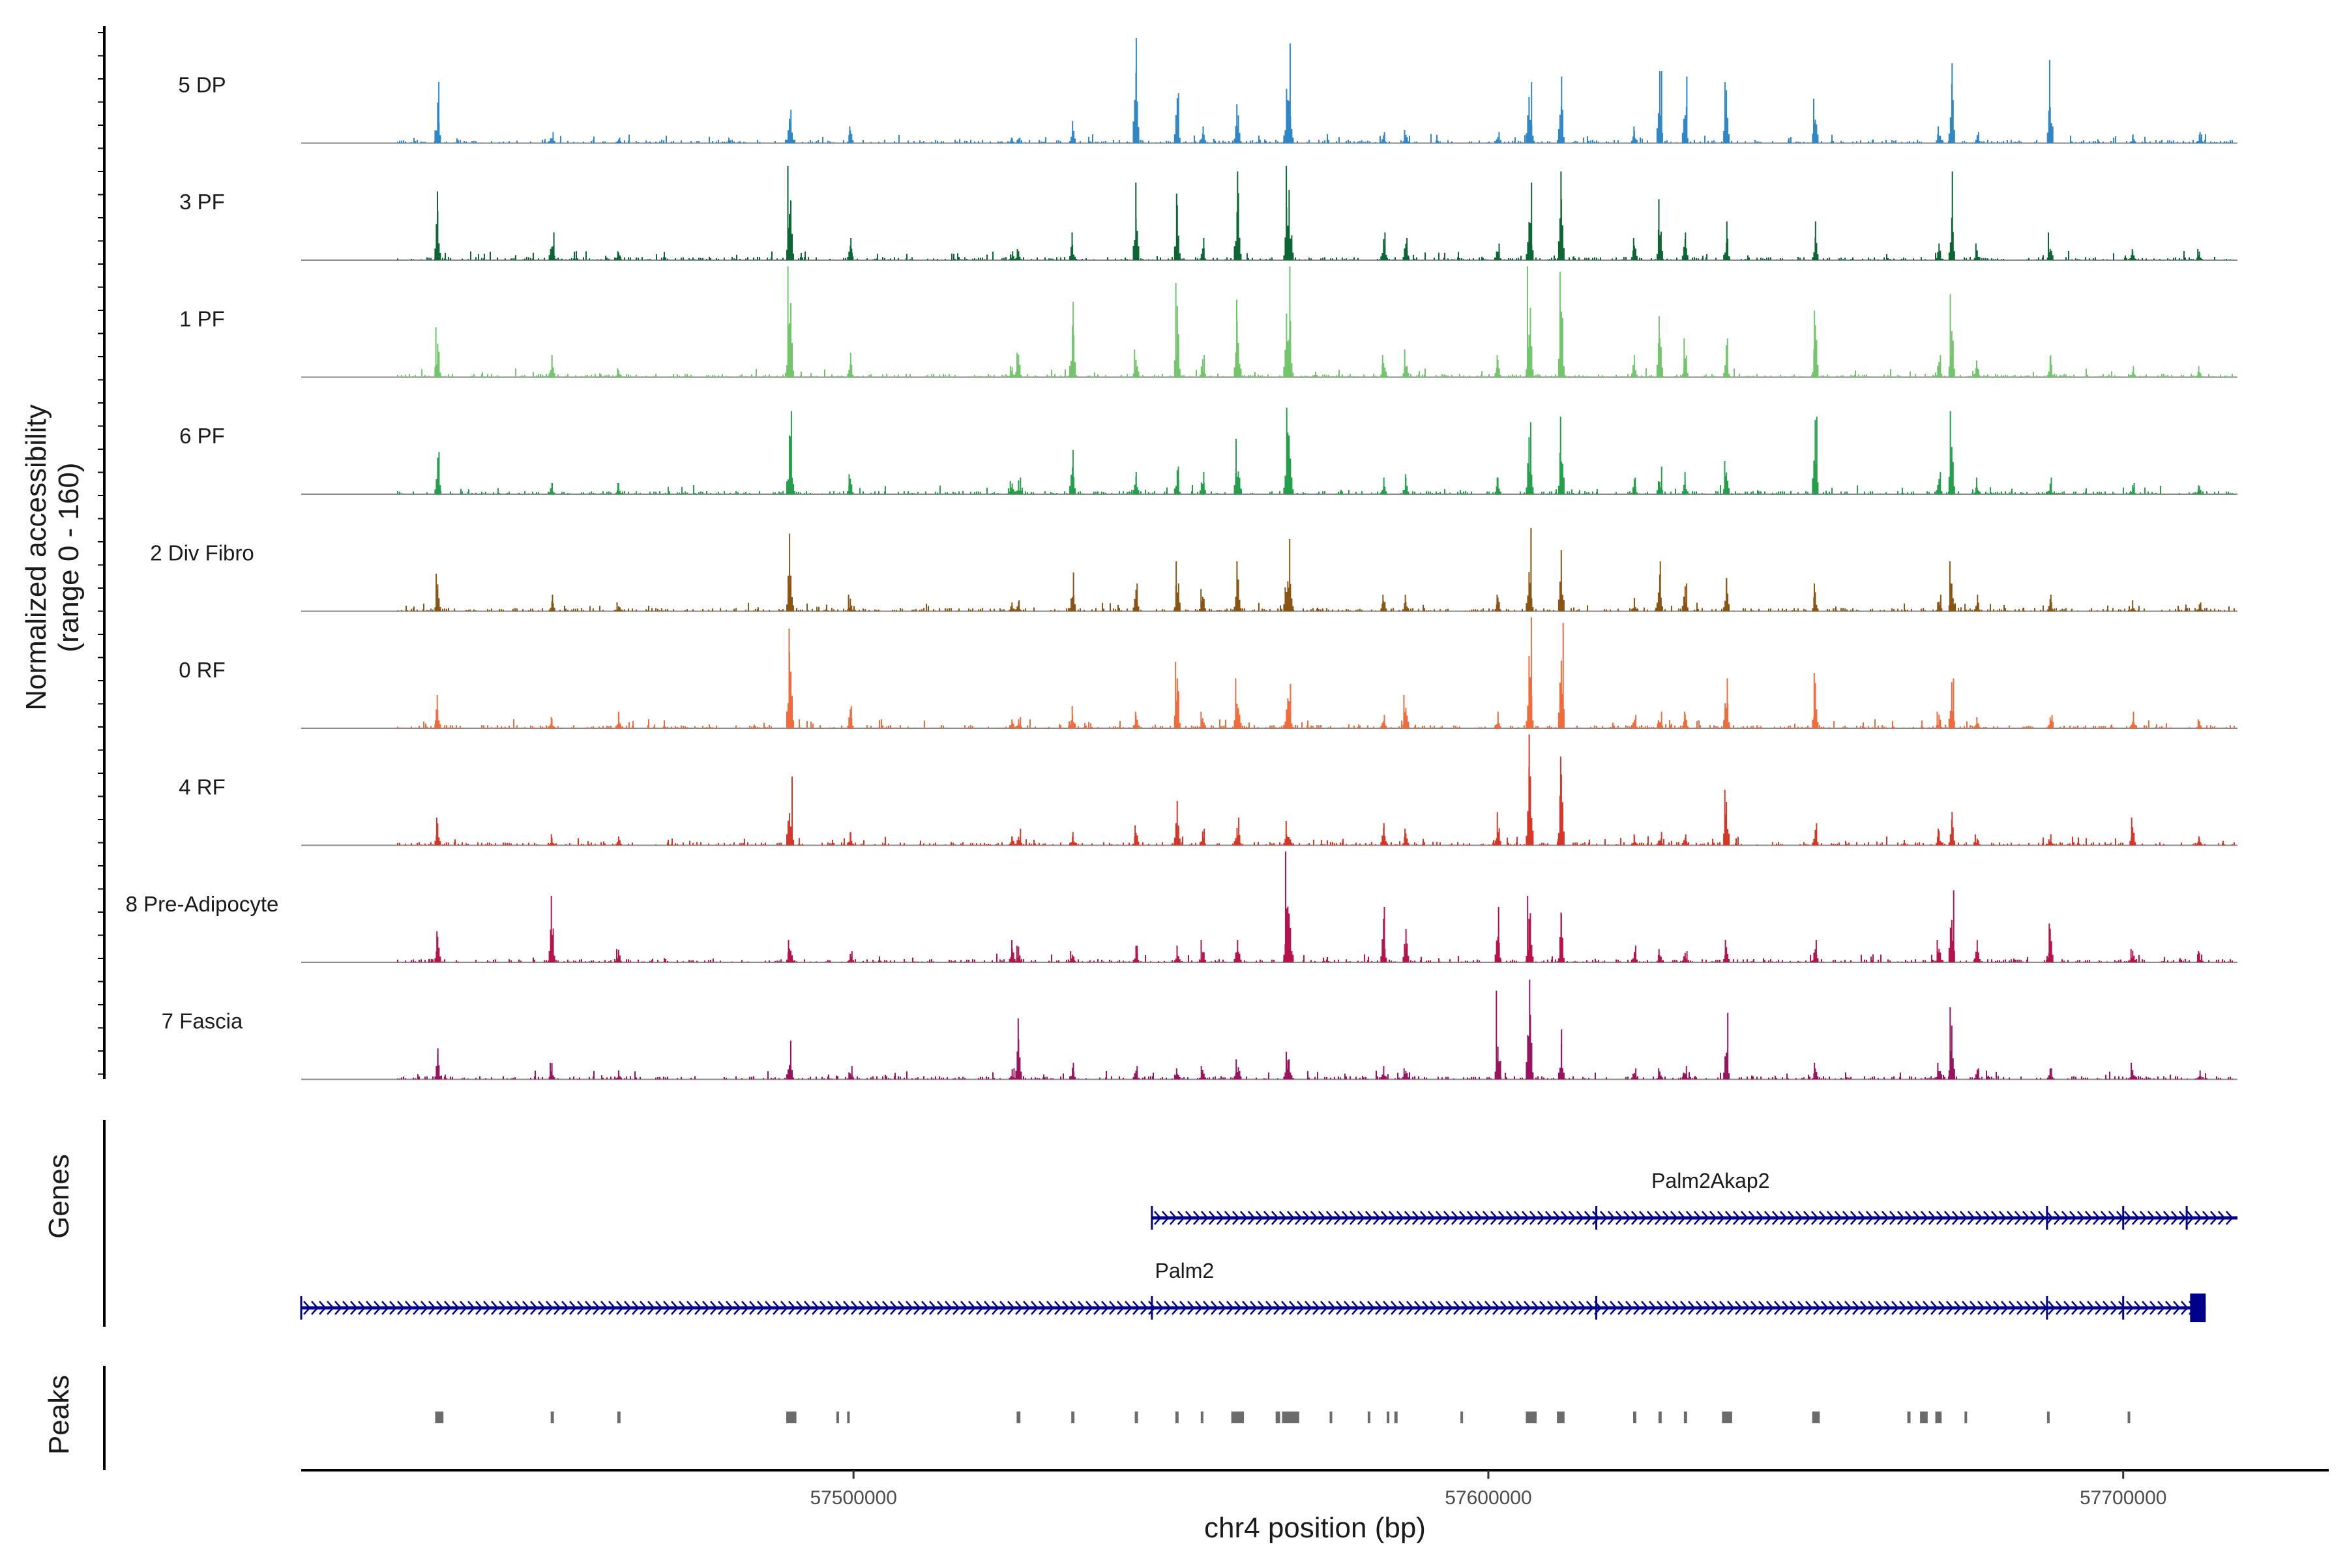 This screenshot has height=1568, width=2347. I want to click on gene-label: Palm2Akap2, so click(1710, 1181).